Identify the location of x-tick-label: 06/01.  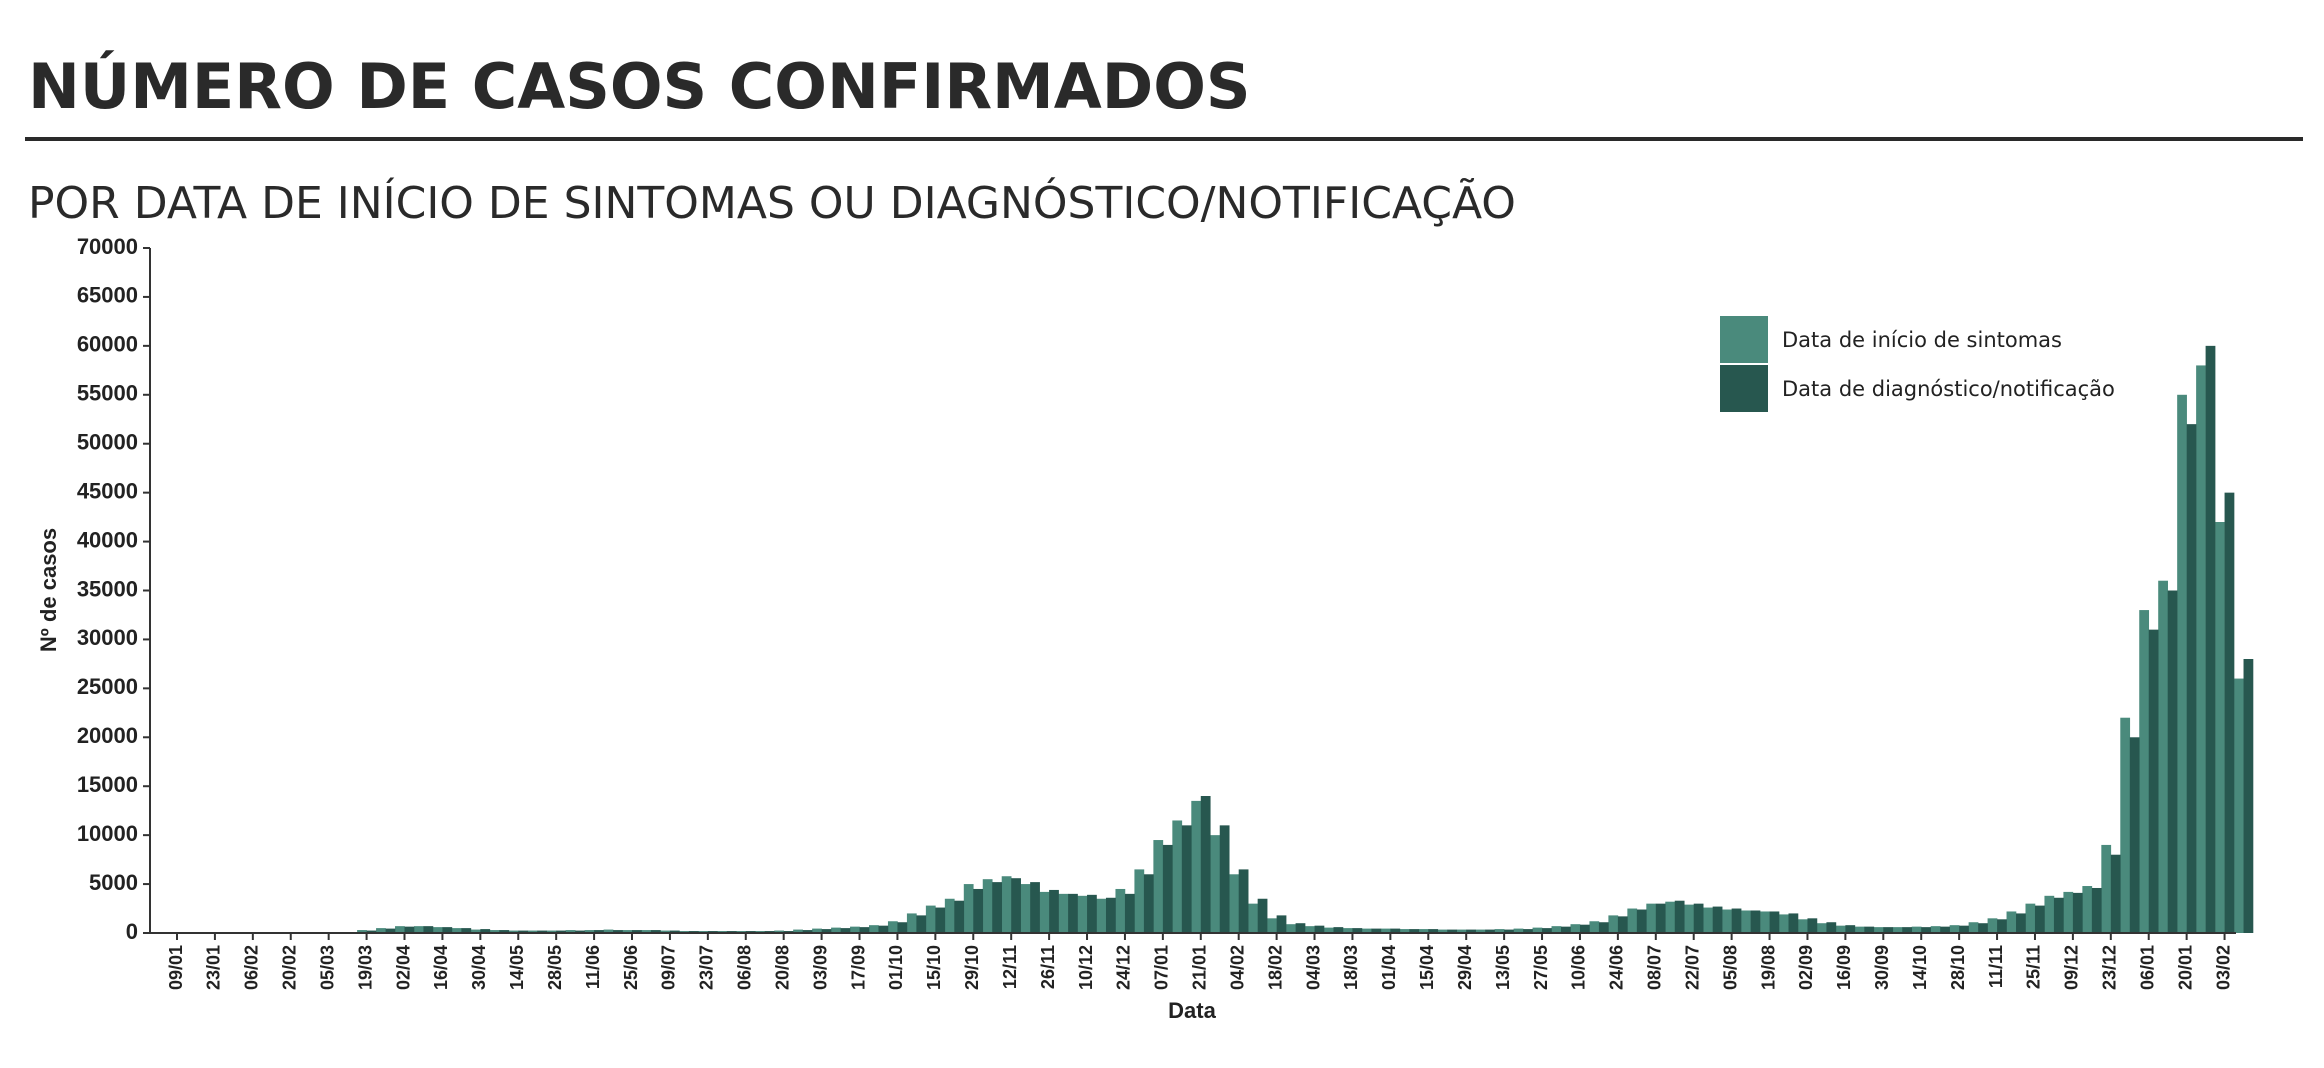
(2147, 967).